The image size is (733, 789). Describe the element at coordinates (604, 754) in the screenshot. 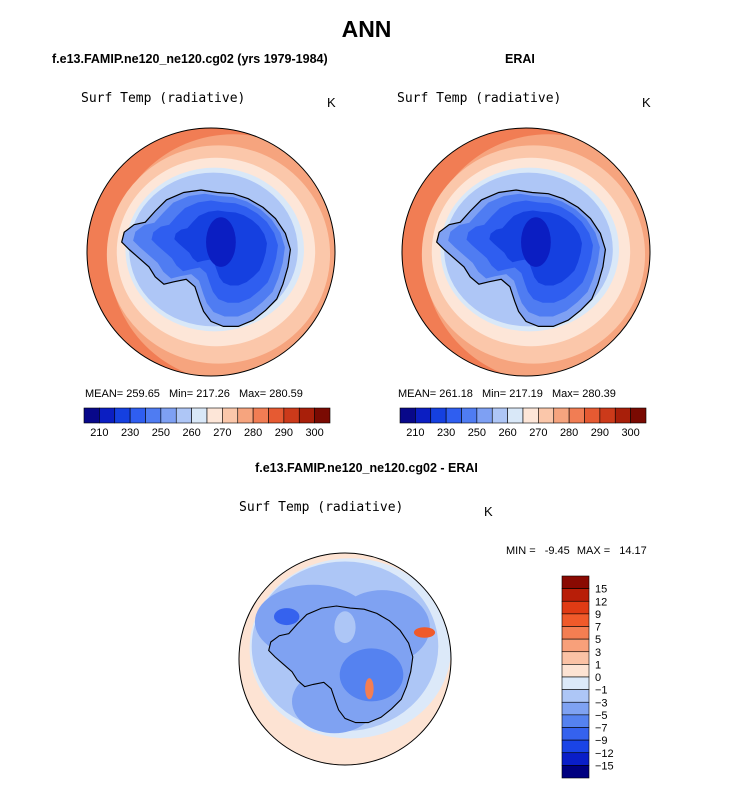

I see `colorbar-tick-label: −12` at that location.